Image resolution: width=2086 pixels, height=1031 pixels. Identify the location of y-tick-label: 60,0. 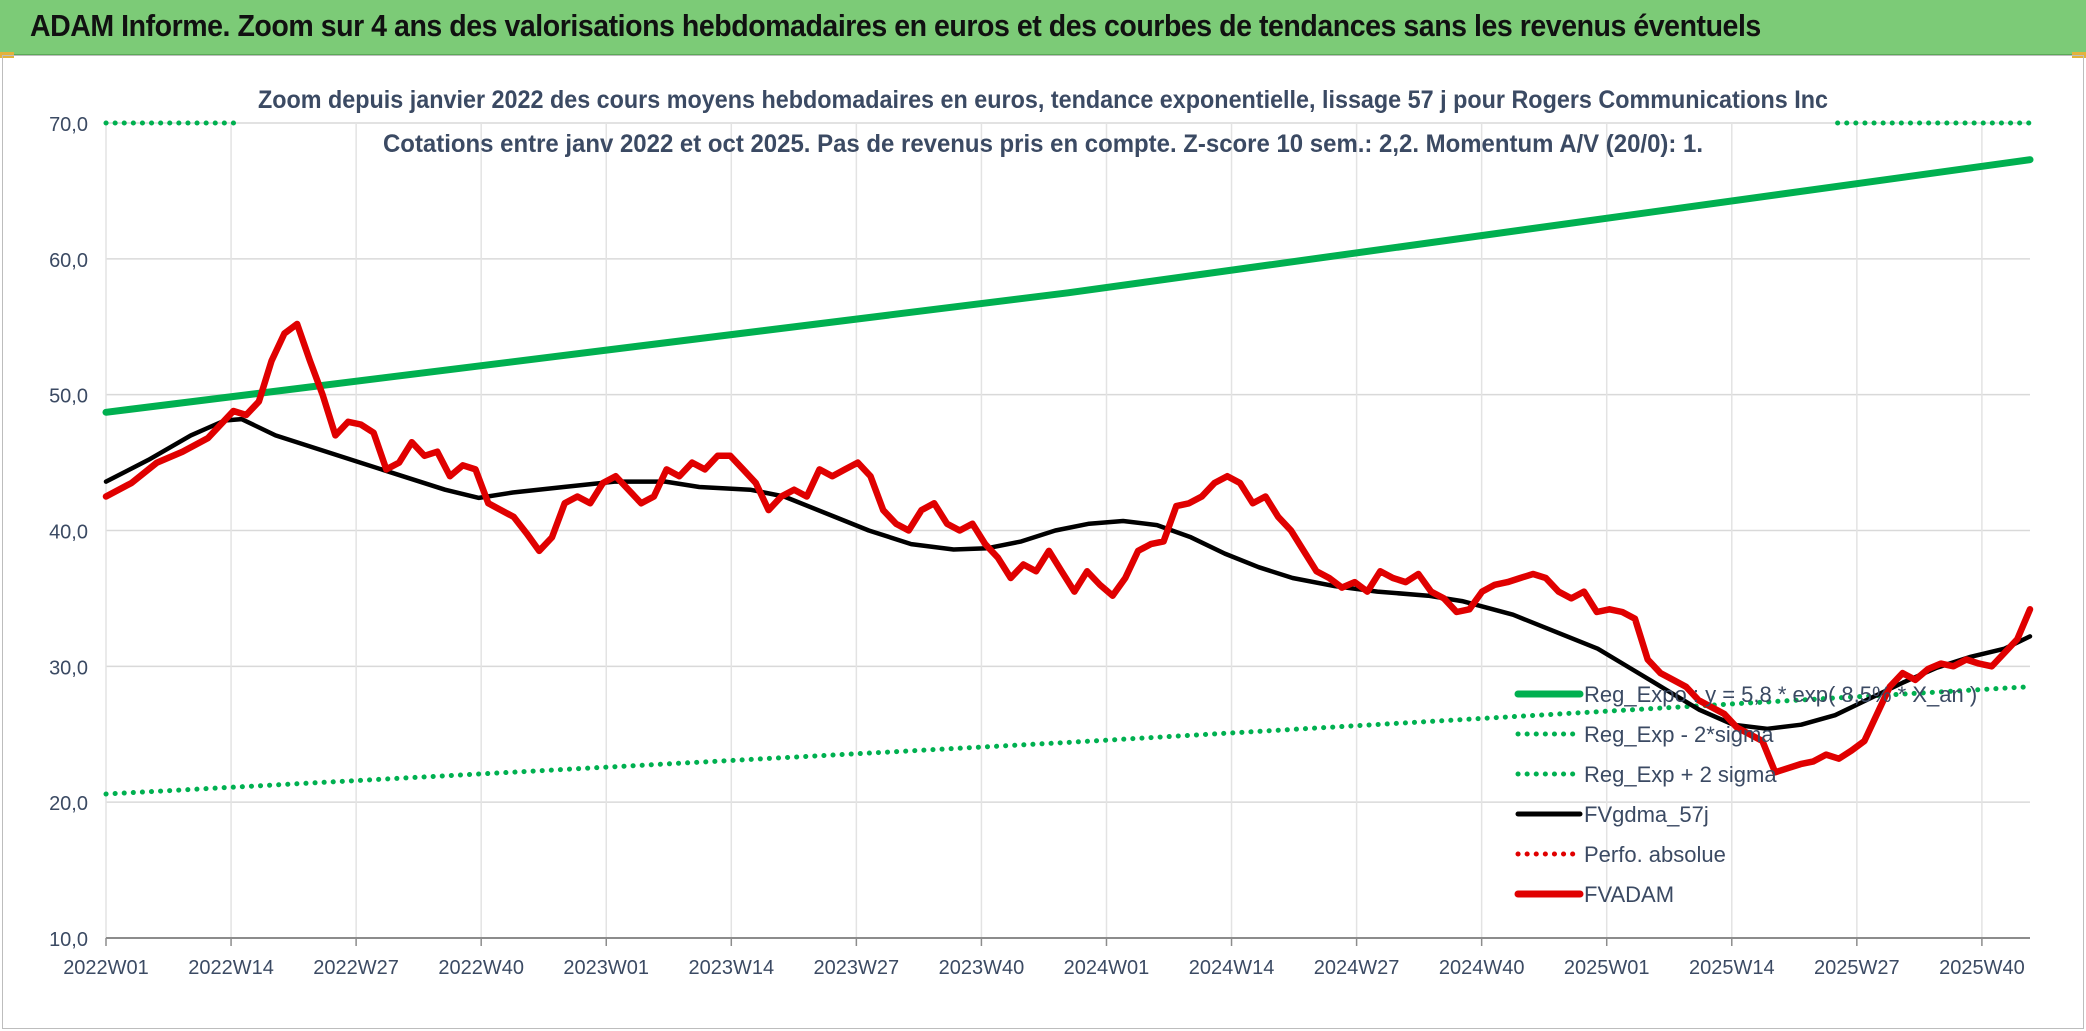
(68, 261).